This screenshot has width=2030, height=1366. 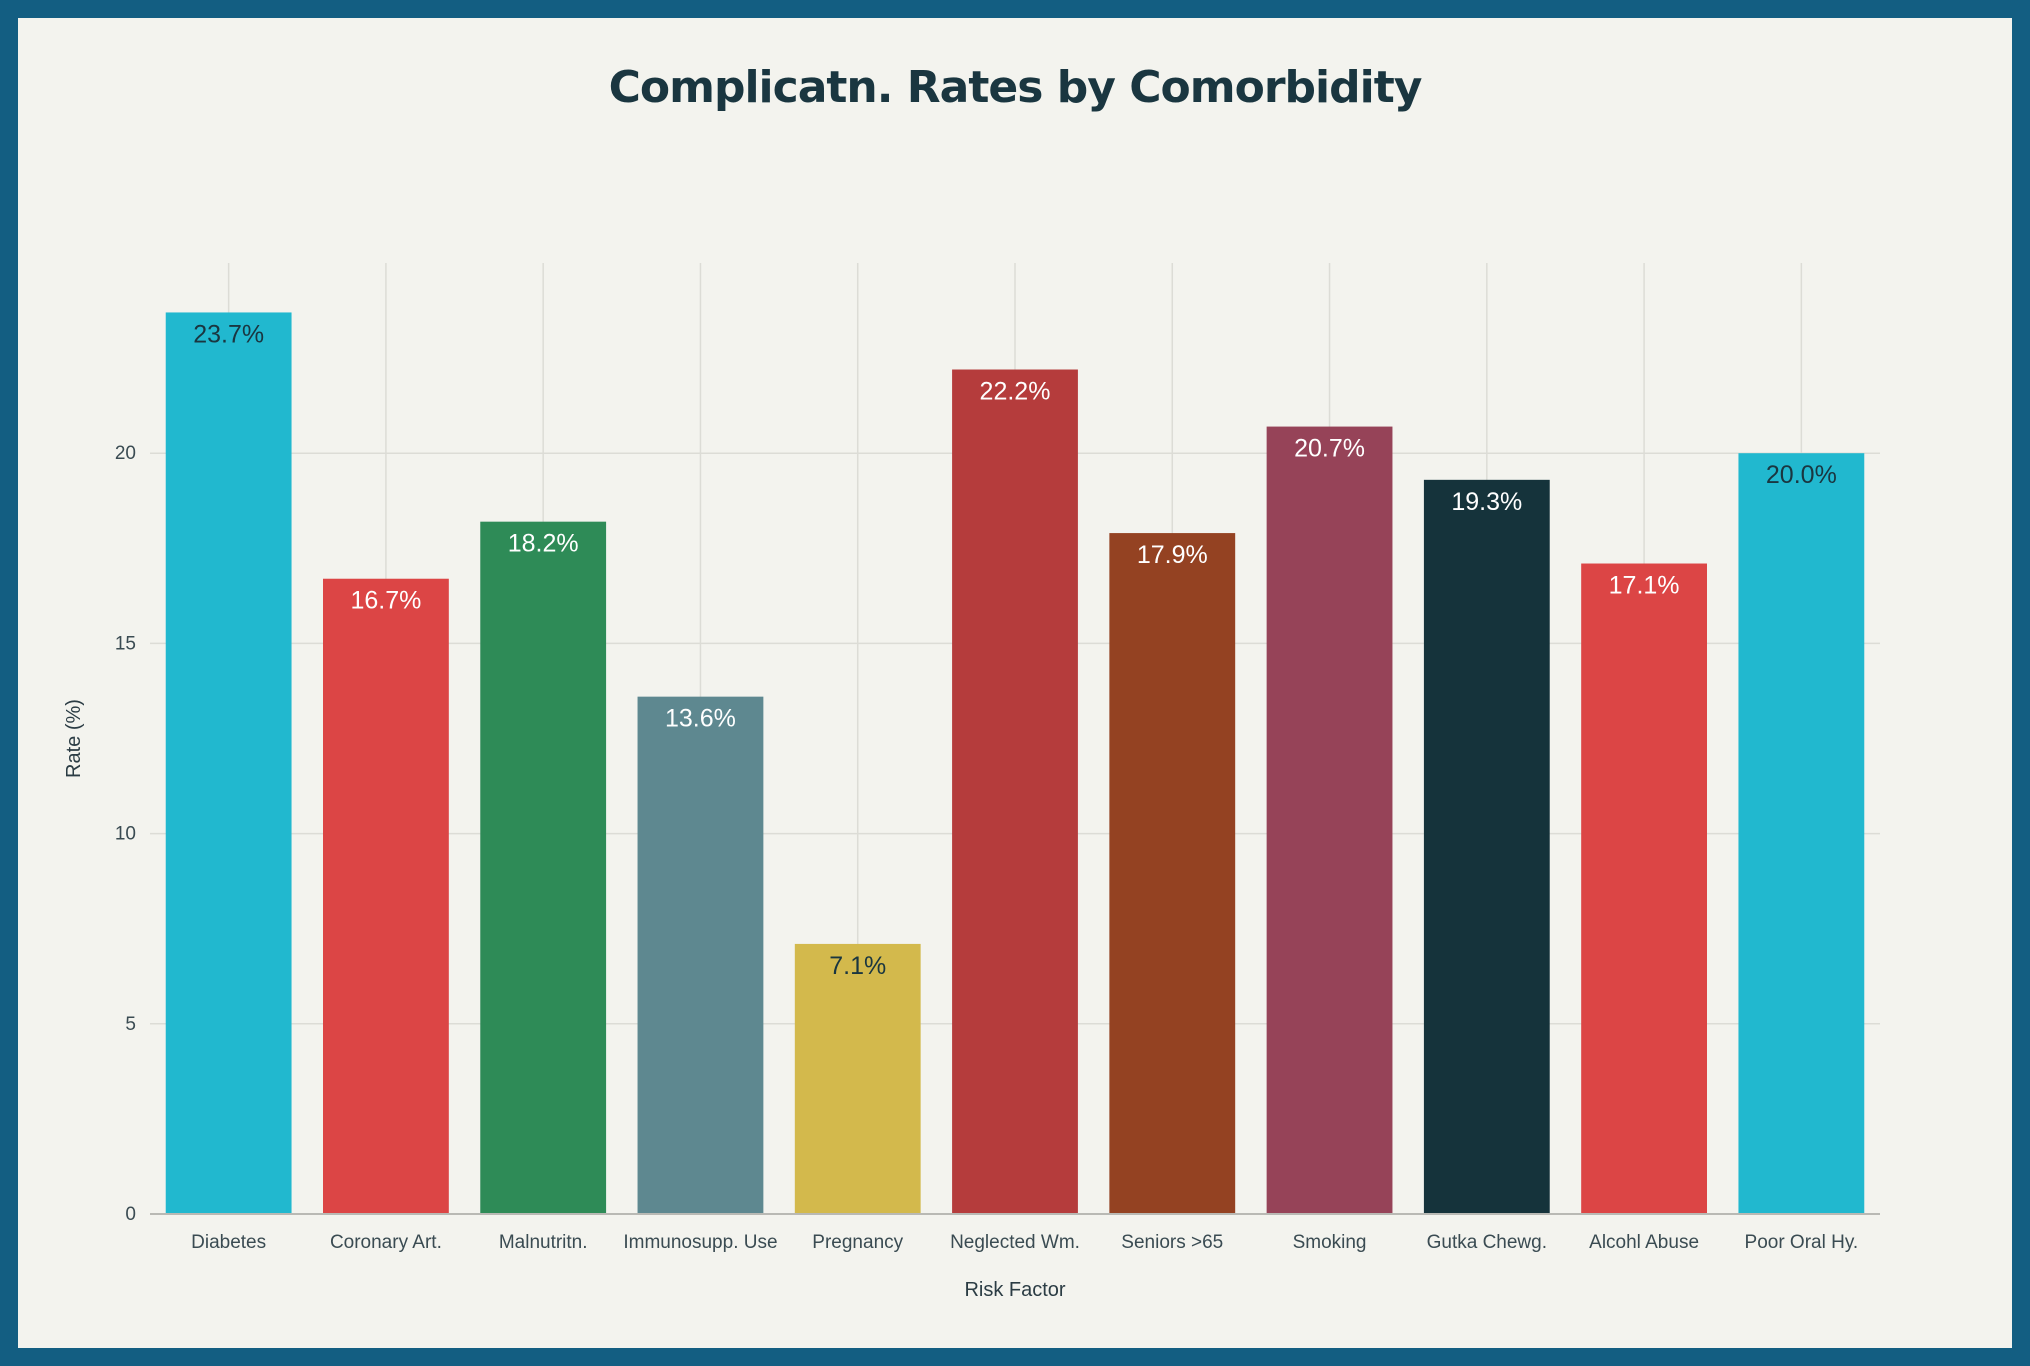 I want to click on bar-value-label: 19.3%, so click(x=1486, y=502).